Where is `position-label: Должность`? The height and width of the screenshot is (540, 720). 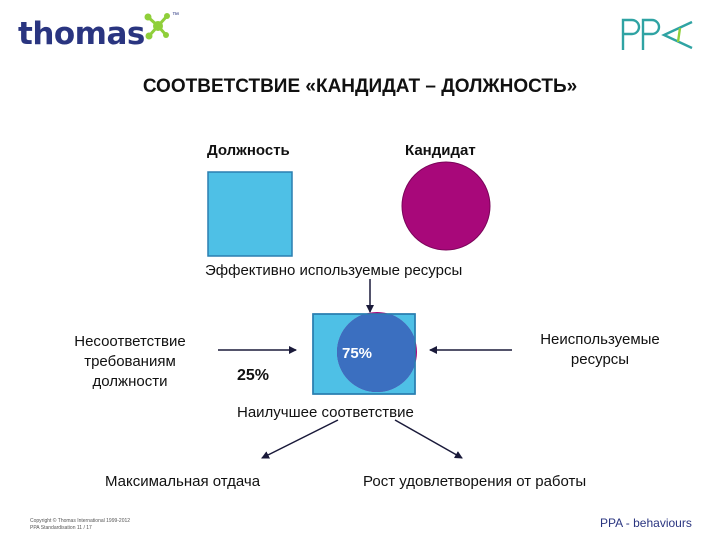
position-label: Должность is located at coordinates (248, 150).